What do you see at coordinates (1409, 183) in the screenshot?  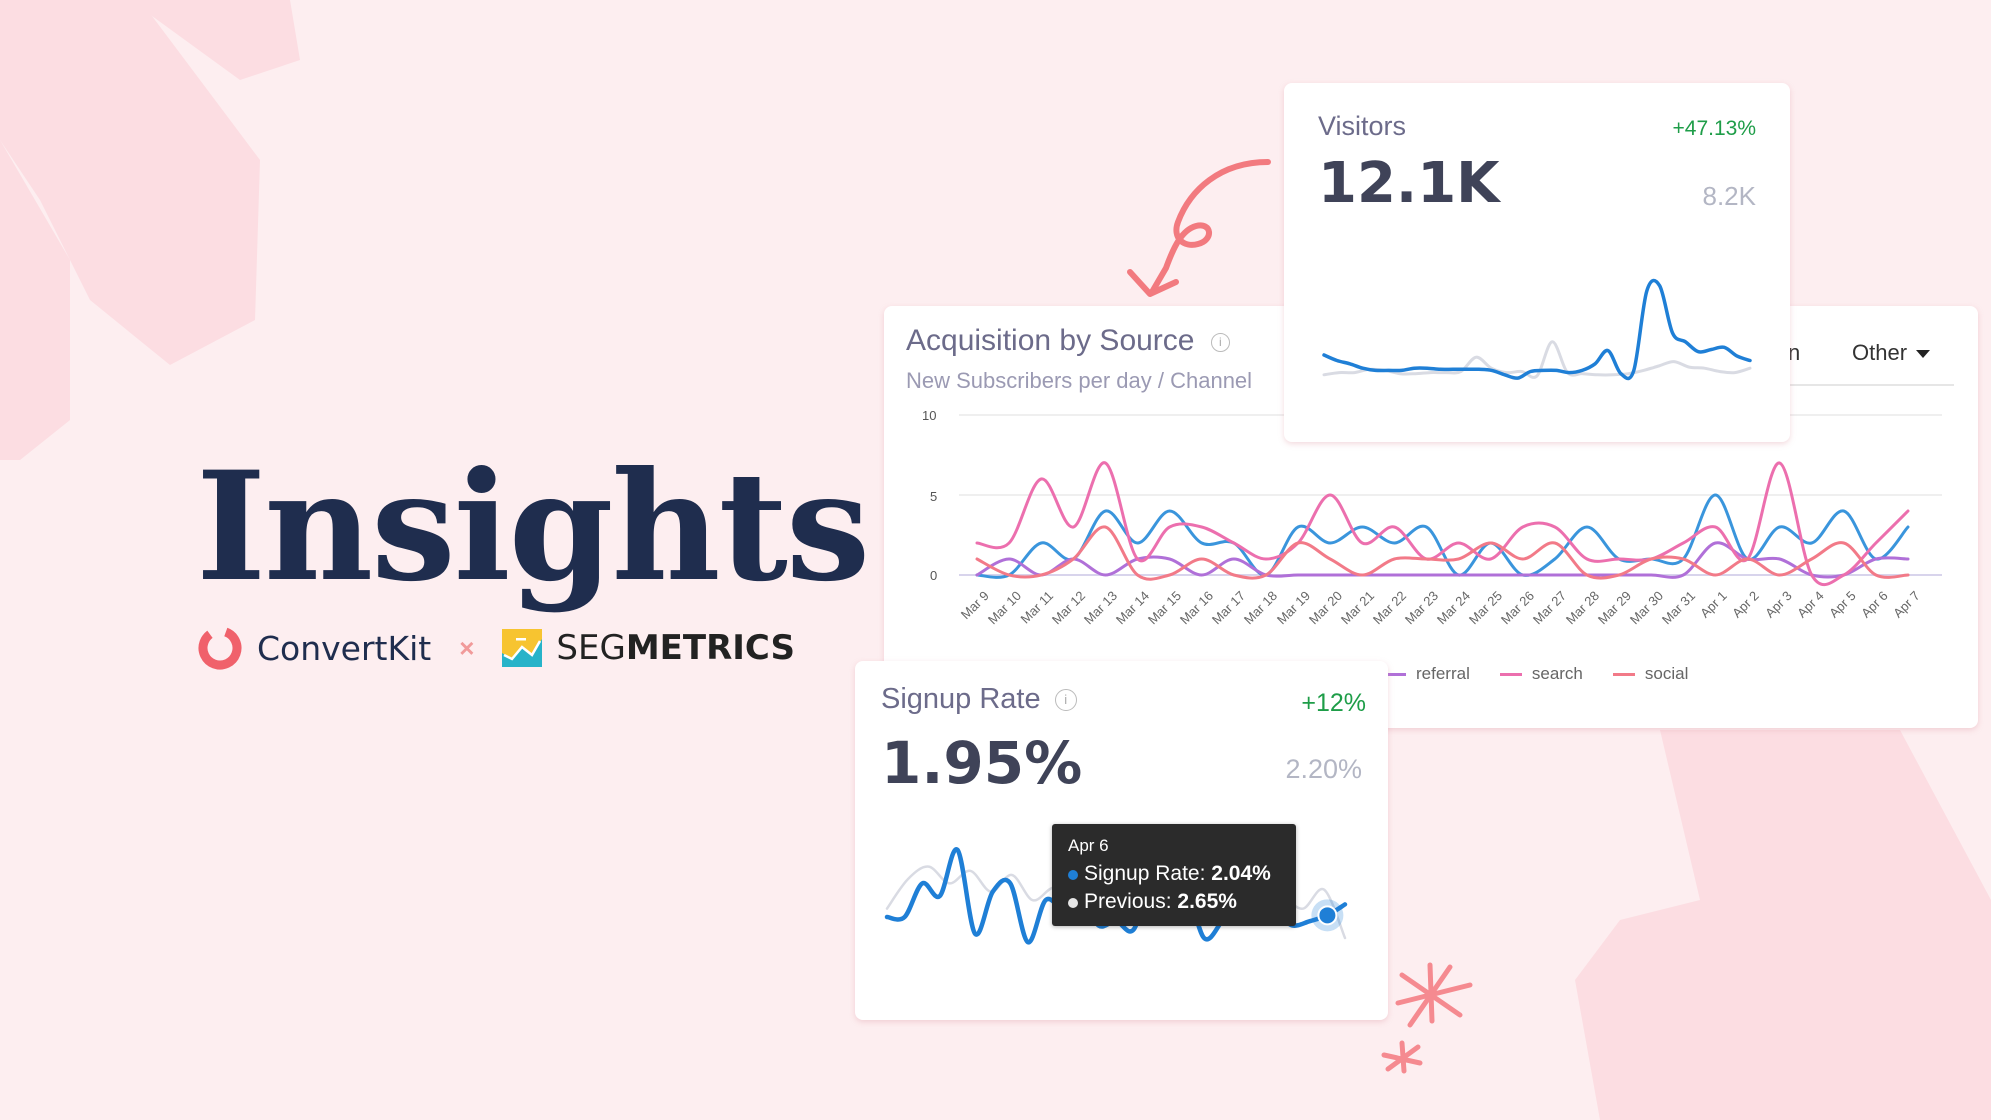 I see `visitors-value: 12.1K` at bounding box center [1409, 183].